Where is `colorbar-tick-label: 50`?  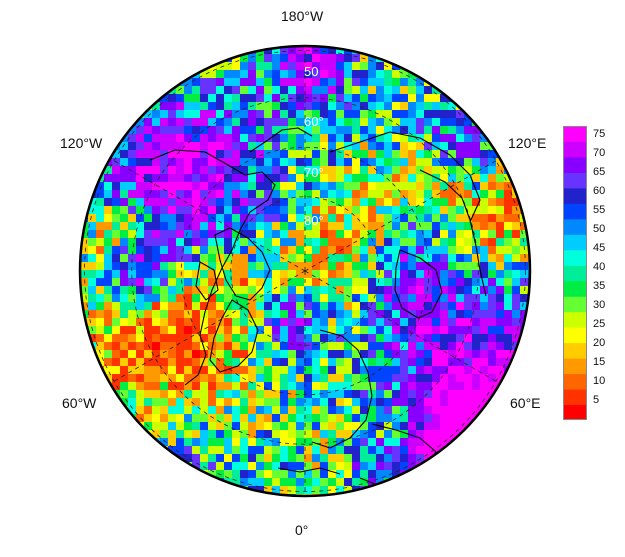
colorbar-tick-label: 50 is located at coordinates (599, 229).